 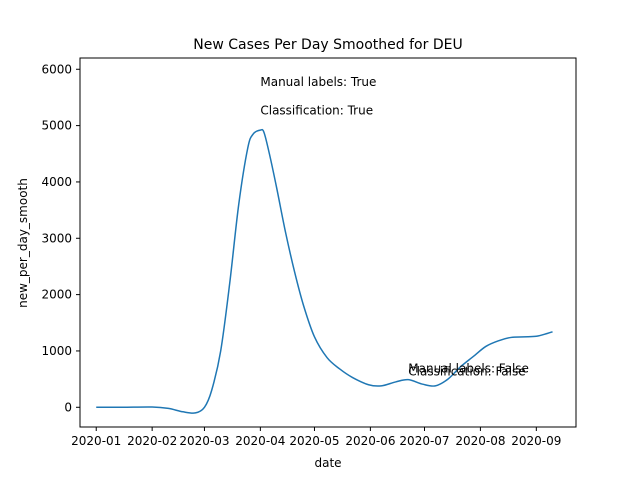 What do you see at coordinates (466, 372) in the screenshot?
I see `annotation-label: Classification: False` at bounding box center [466, 372].